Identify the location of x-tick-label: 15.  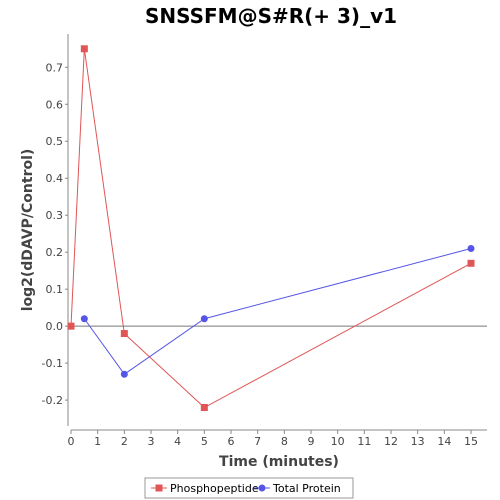
(471, 441).